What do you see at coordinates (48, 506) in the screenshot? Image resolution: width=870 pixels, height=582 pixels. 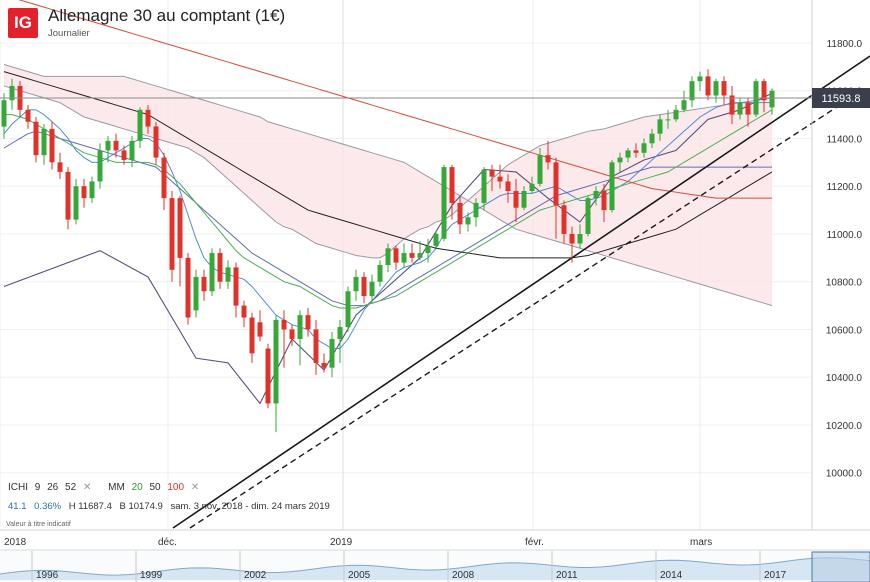 I see `change-percent: 0.36%` at bounding box center [48, 506].